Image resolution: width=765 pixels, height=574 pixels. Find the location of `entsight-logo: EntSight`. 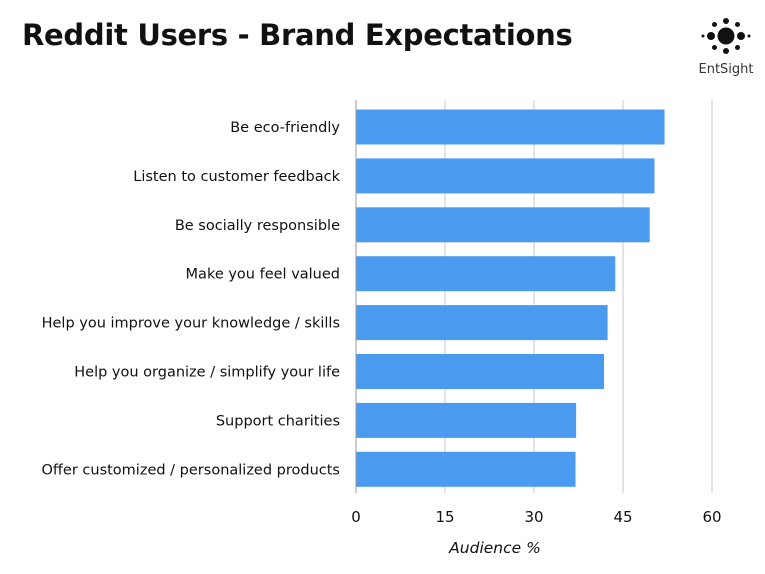

entsight-logo: EntSight is located at coordinates (726, 47).